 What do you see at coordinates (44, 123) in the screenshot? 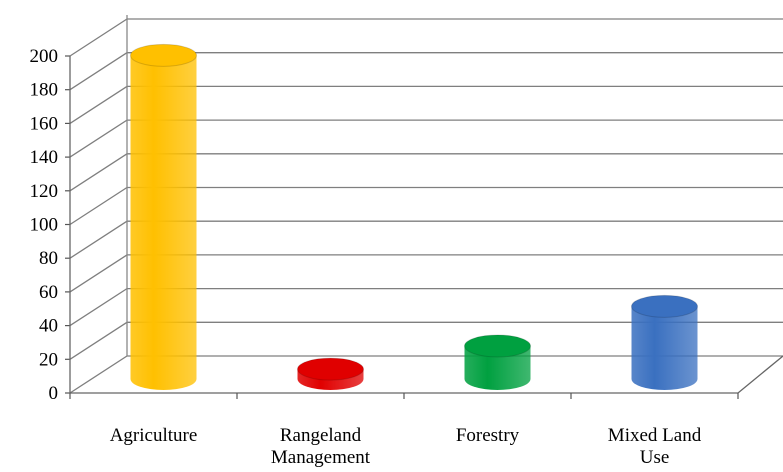
I see `y-tick-label: 160` at bounding box center [44, 123].